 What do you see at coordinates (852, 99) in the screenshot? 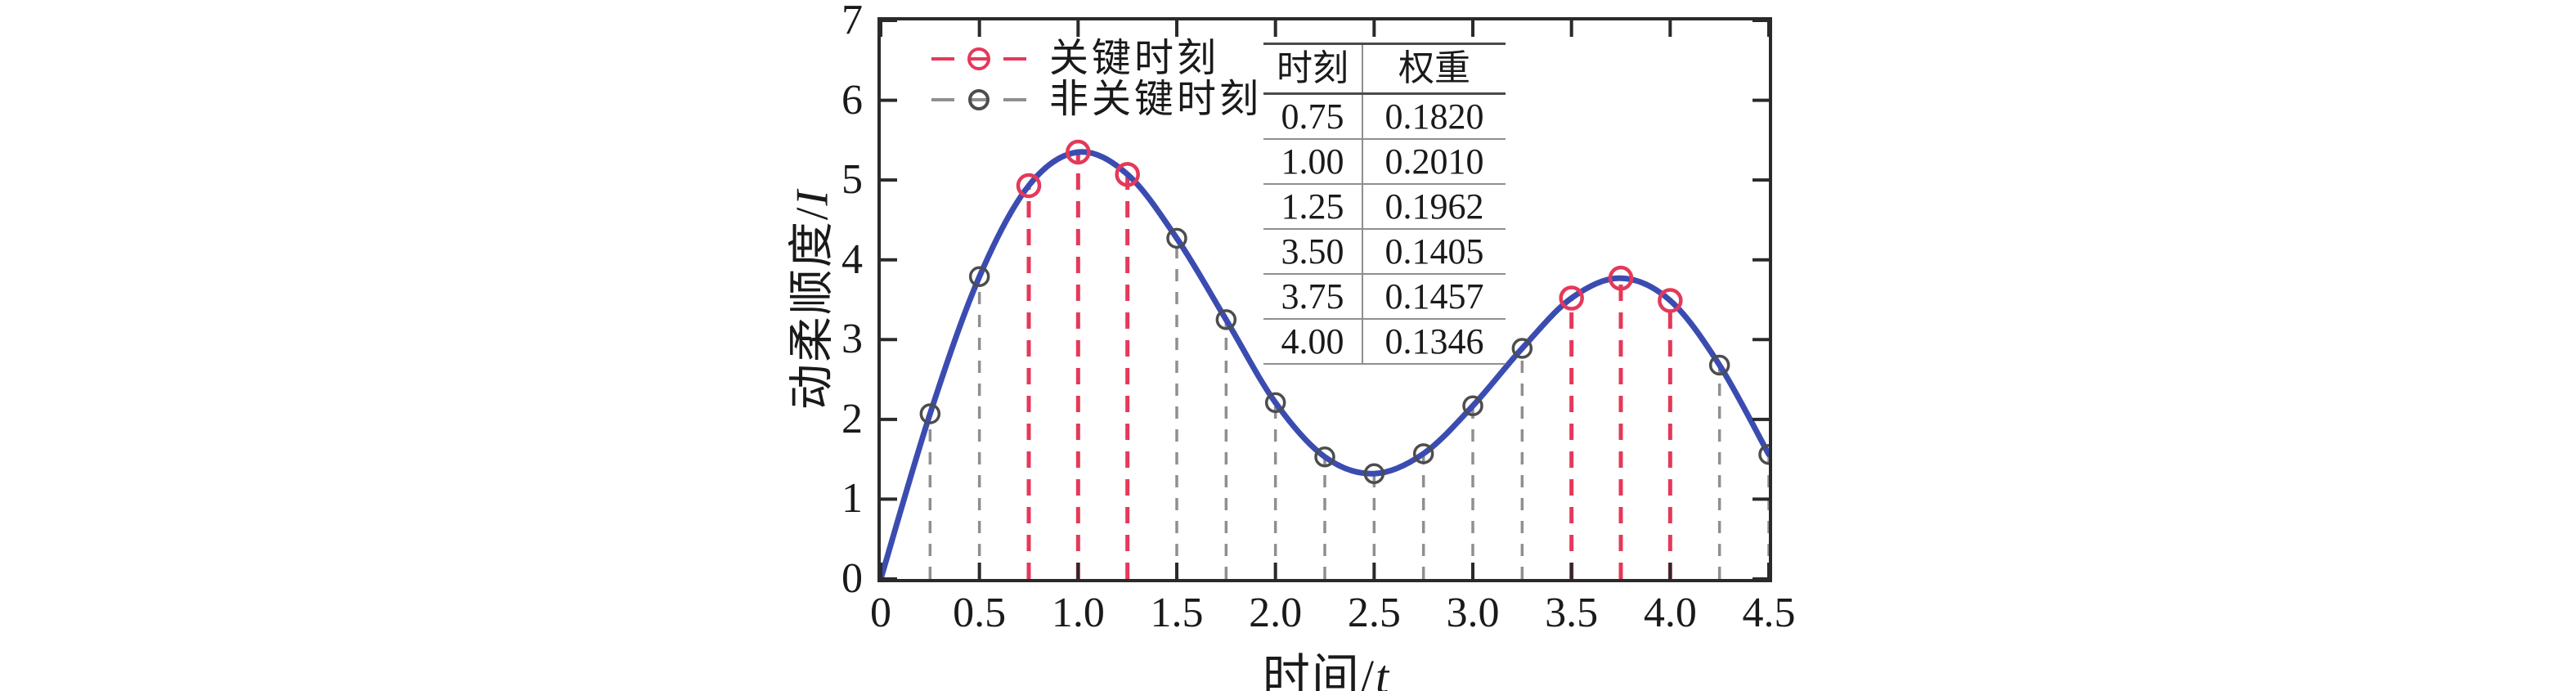
I see `y-tick-label: 6` at bounding box center [852, 99].